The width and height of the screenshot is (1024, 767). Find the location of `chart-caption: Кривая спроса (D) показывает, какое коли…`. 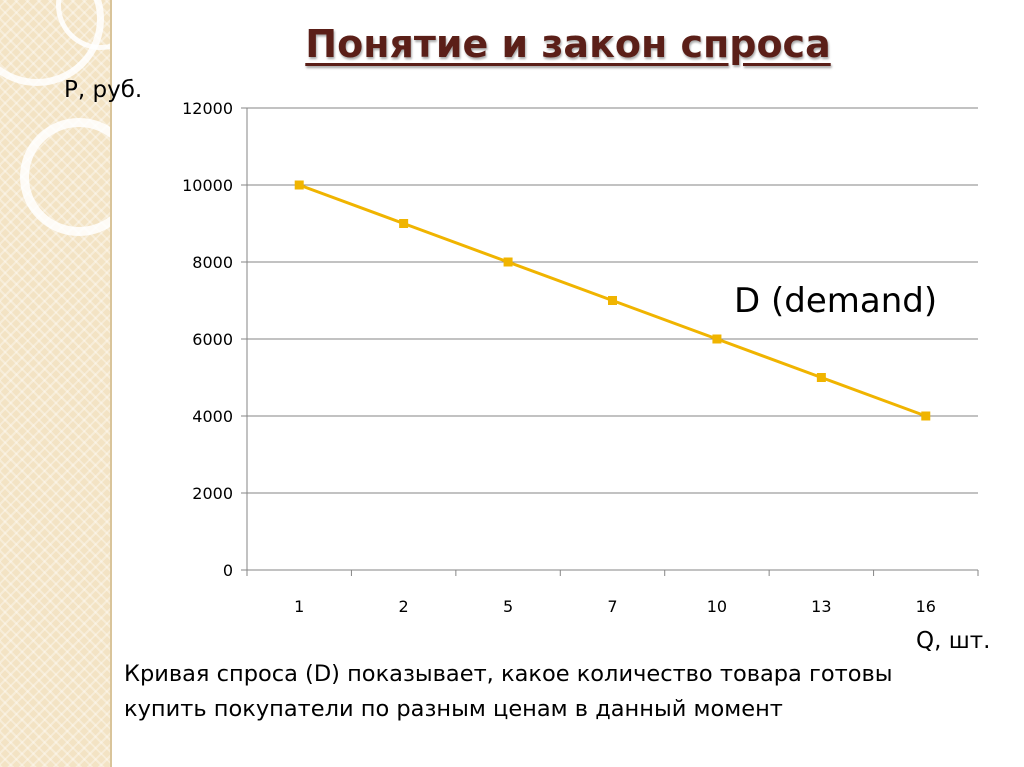

chart-caption: Кривая спроса (D) показывает, какое коли… is located at coordinates (564, 692).